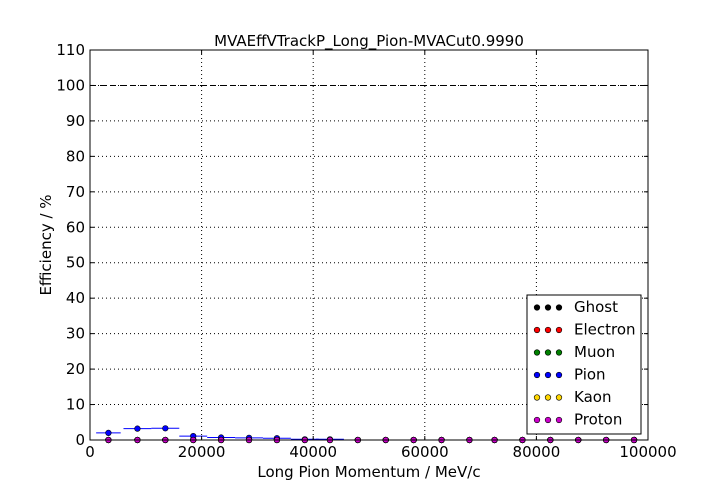 The width and height of the screenshot is (720, 504). Describe the element at coordinates (590, 375) in the screenshot. I see `legend-label: Pion` at that location.